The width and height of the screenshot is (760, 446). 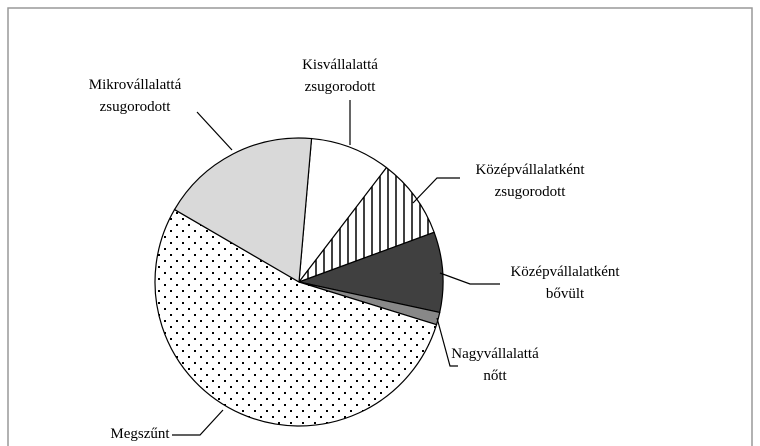 What do you see at coordinates (530, 181) in the screenshot?
I see `slice-label: Középvállalatként zsugorodott` at bounding box center [530, 181].